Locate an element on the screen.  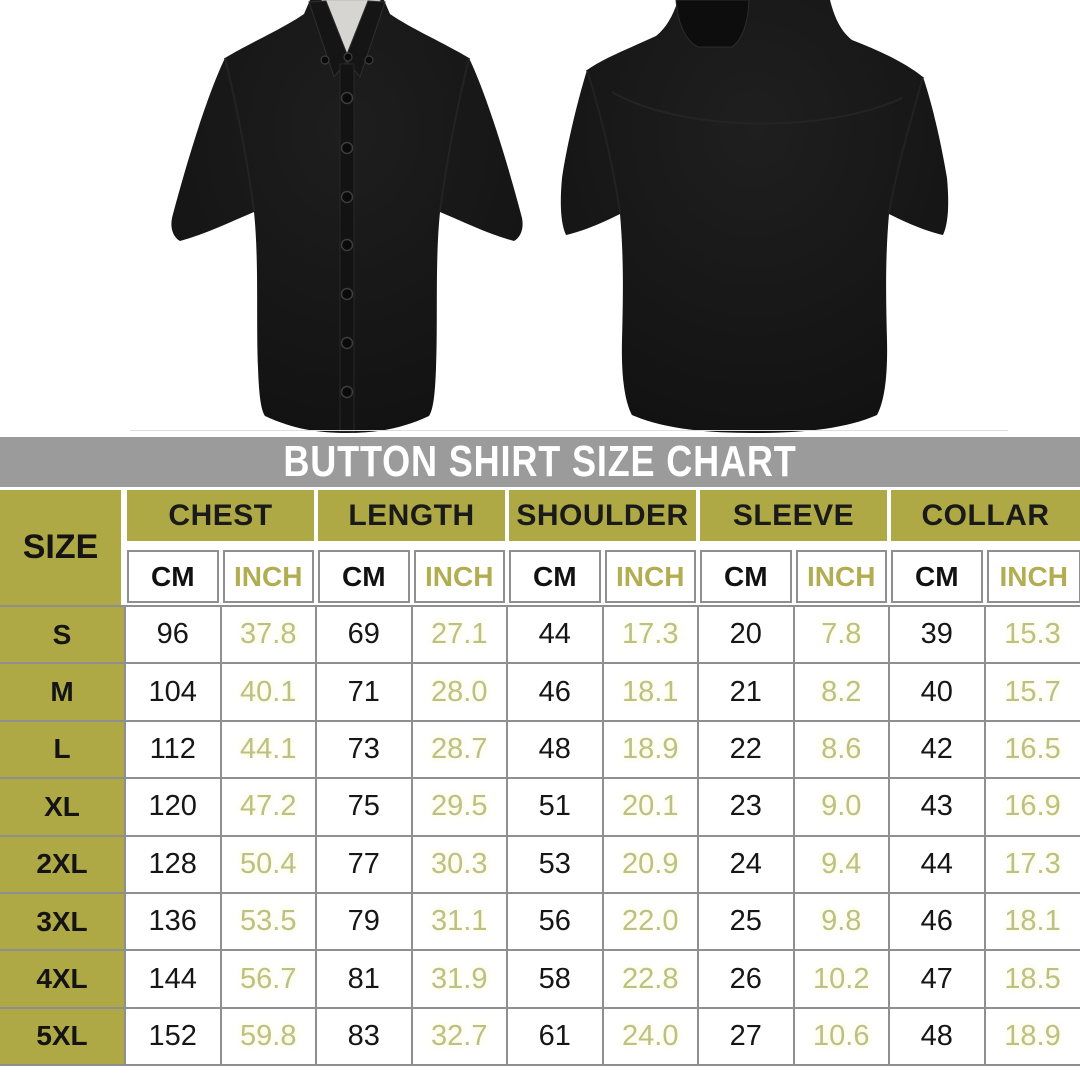
cell: 44.1 is located at coordinates (268, 749).